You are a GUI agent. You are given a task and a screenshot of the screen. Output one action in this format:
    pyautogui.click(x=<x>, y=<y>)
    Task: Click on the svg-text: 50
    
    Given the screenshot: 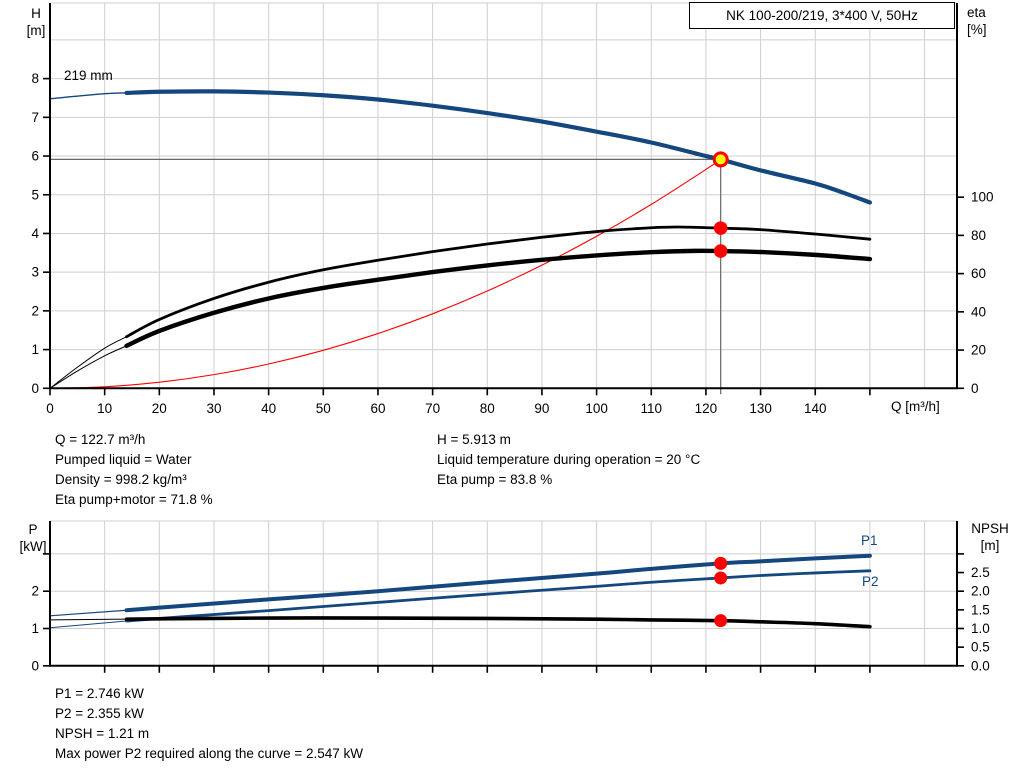 What is the action you would take?
    pyautogui.click(x=323, y=408)
    